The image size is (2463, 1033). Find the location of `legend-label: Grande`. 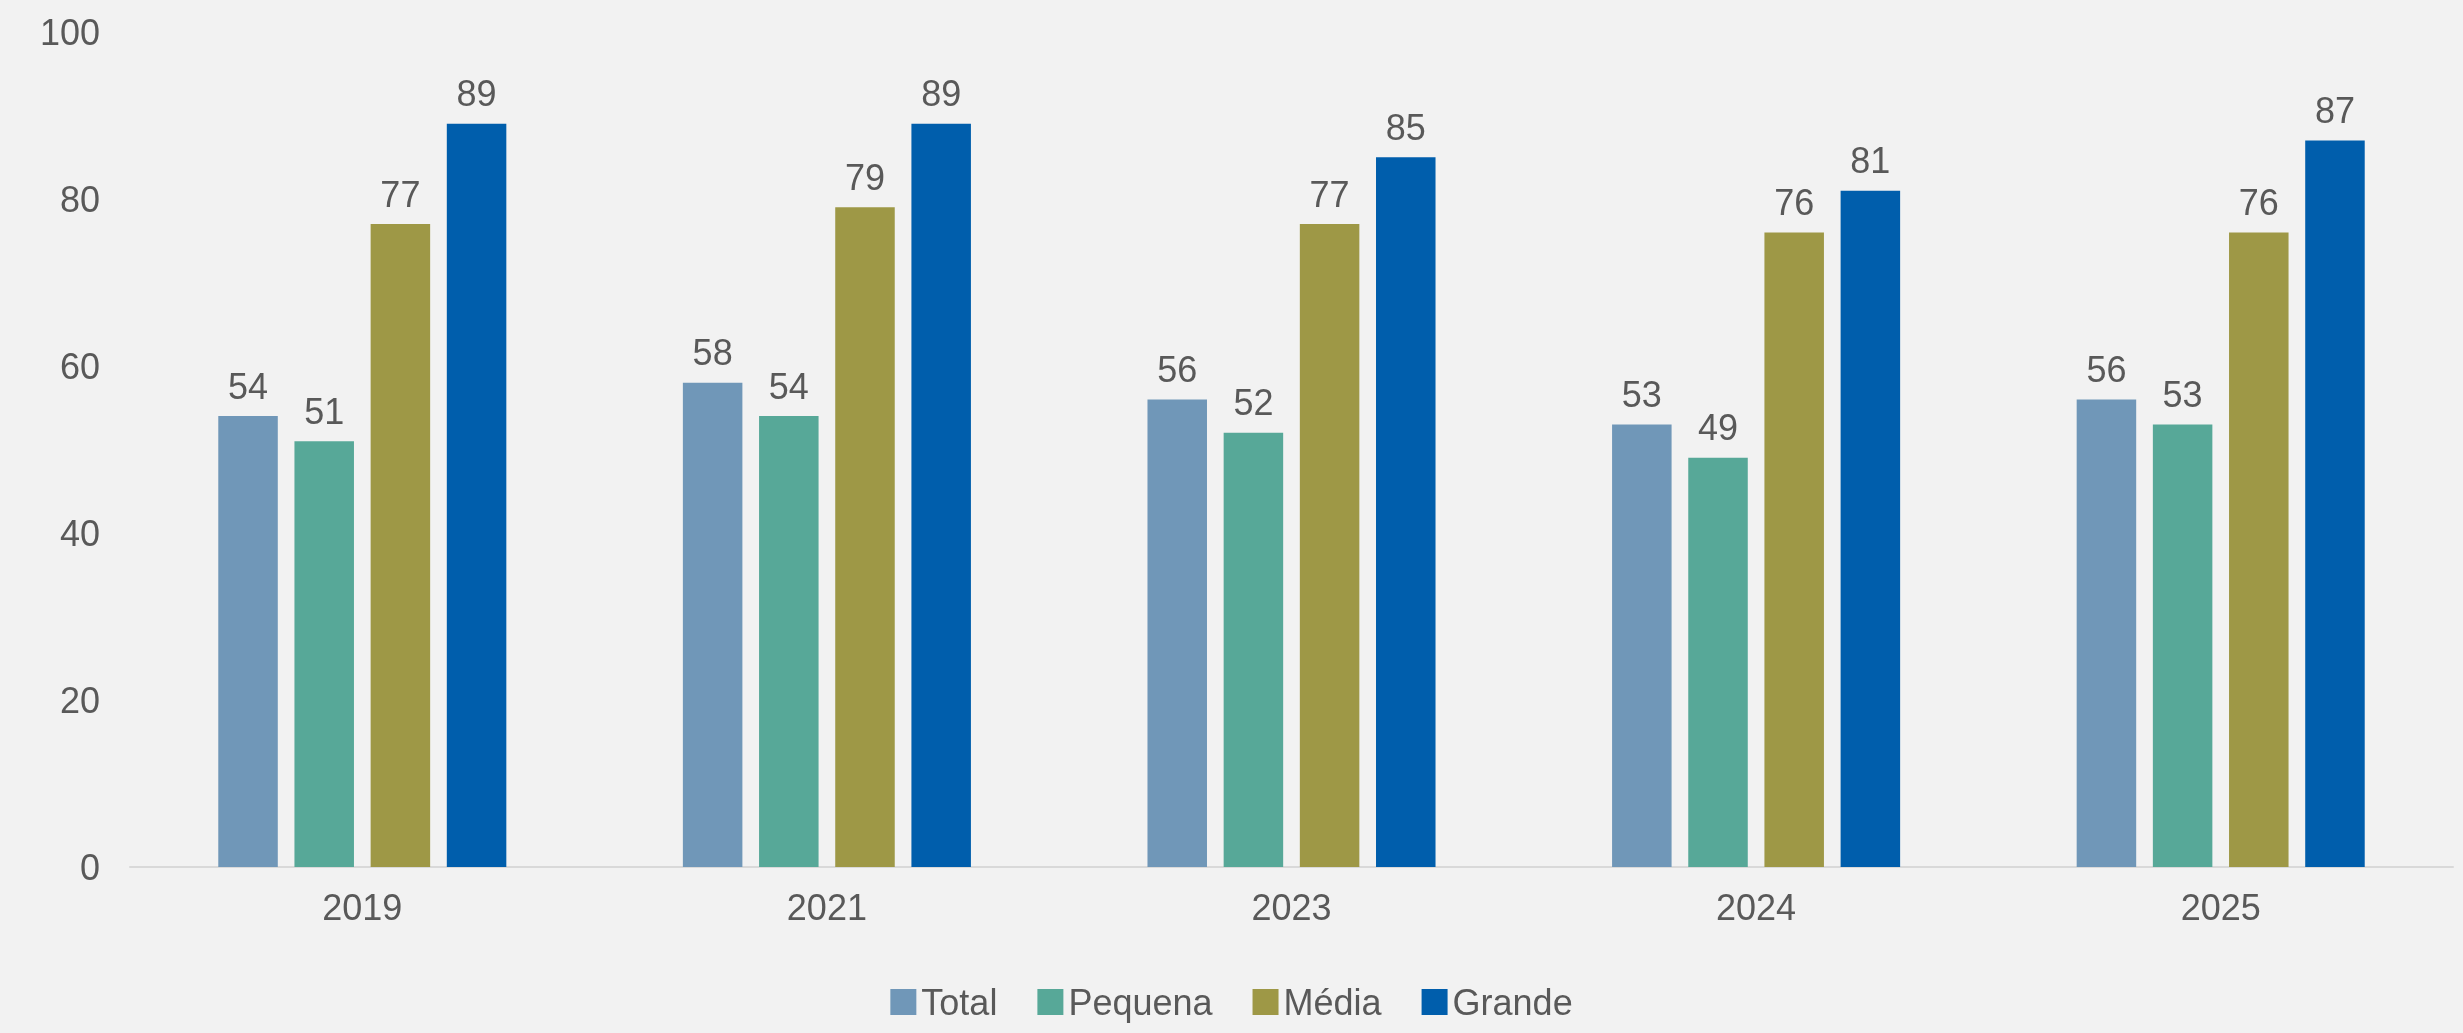

legend-label: Grande is located at coordinates (1512, 1002).